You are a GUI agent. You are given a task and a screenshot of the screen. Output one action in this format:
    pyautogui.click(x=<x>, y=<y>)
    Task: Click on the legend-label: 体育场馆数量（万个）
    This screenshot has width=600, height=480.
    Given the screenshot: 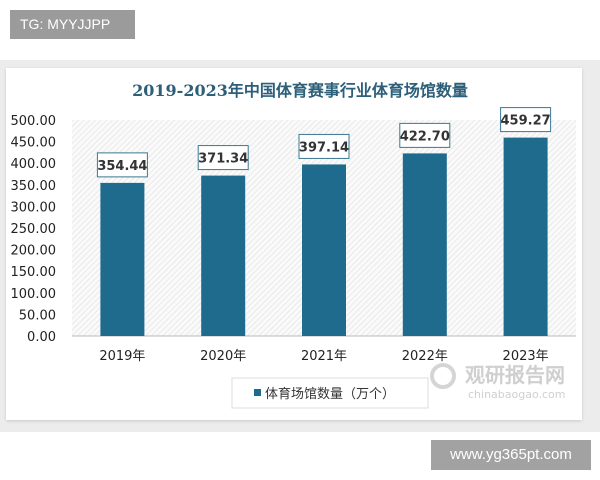 What is the action you would take?
    pyautogui.click(x=330, y=394)
    